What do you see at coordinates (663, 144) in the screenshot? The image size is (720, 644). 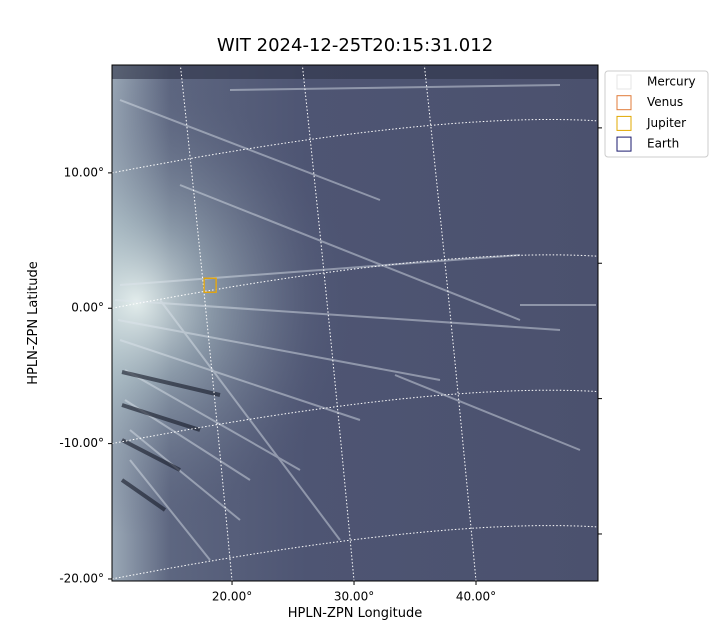 I see `legend-label: Earth` at bounding box center [663, 144].